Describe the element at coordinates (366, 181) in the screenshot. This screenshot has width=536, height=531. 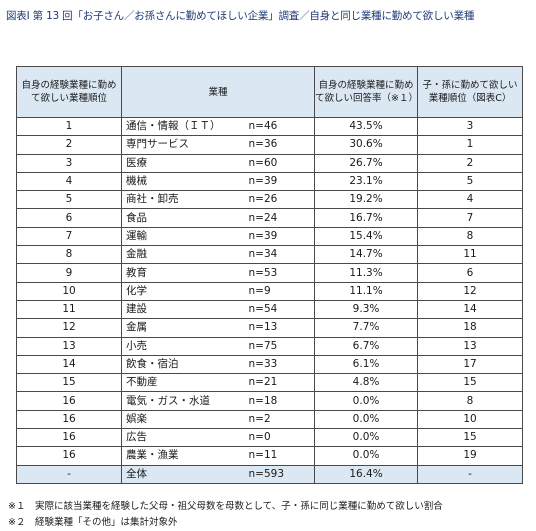
I see `rate-cell: 23.1%` at that location.